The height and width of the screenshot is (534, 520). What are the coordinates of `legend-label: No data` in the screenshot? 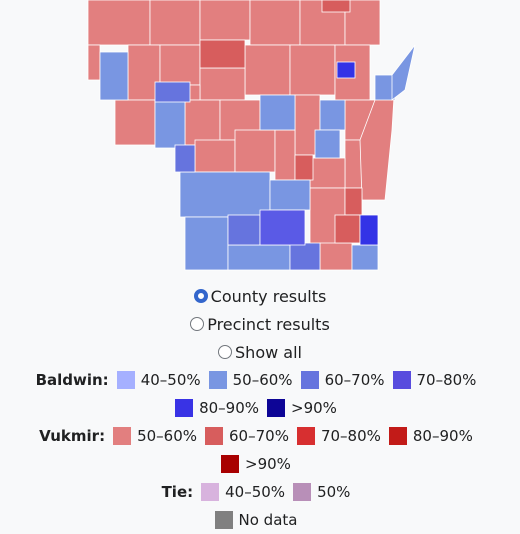 It's located at (268, 520).